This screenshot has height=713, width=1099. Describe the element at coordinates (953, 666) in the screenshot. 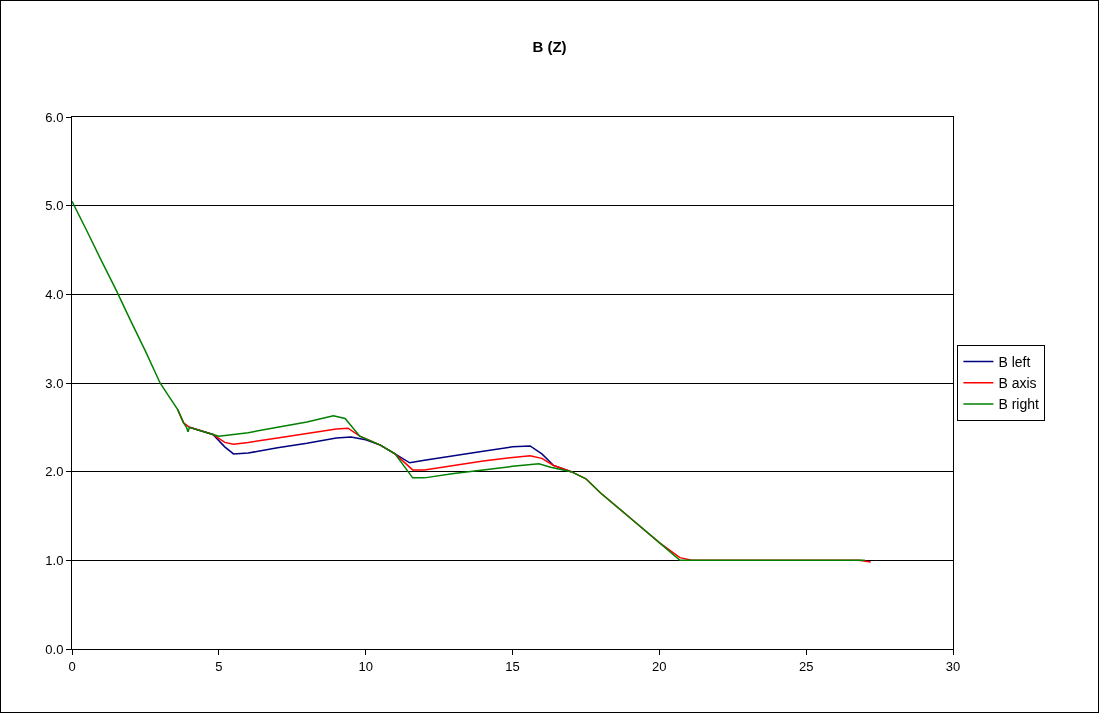

I see `x-tick-label: 30` at that location.